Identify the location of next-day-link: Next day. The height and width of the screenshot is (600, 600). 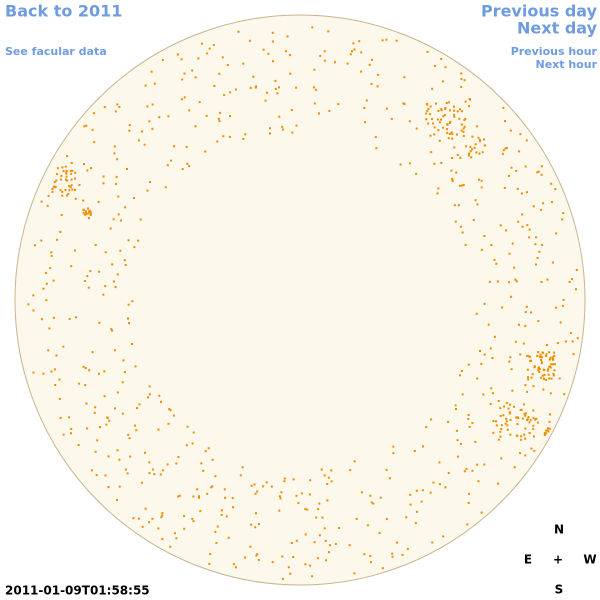
(557, 28).